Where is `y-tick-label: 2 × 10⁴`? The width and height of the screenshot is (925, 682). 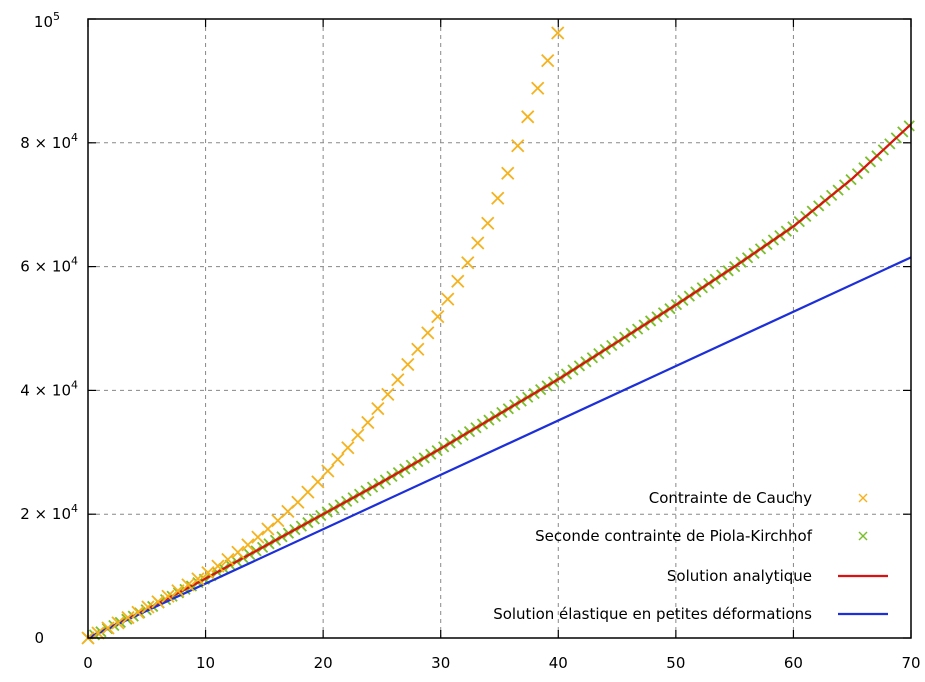
y-tick-label: 2 × 10⁴ is located at coordinates (49, 512).